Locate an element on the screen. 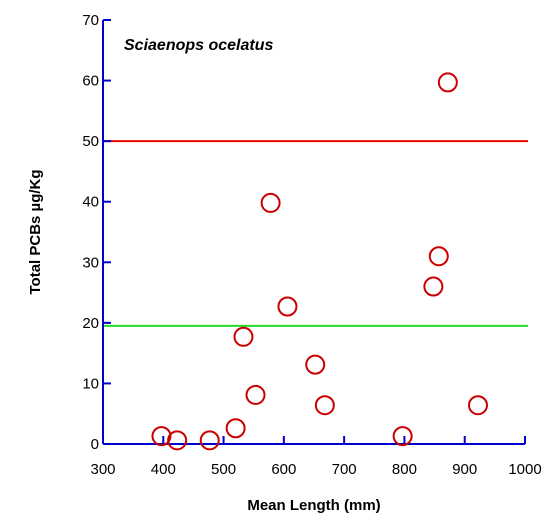  y-tick-label: 30 is located at coordinates (90, 262).